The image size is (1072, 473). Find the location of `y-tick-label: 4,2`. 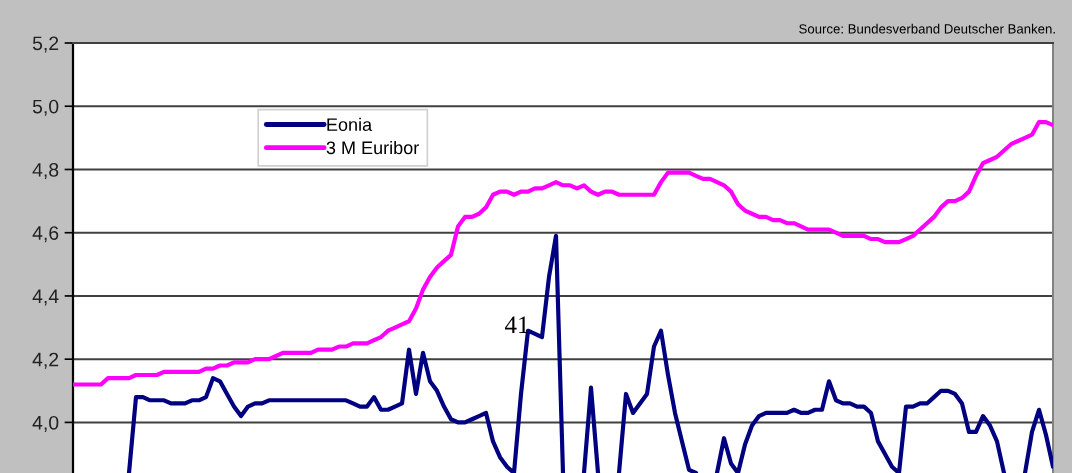

y-tick-label: 4,2 is located at coordinates (45, 360).